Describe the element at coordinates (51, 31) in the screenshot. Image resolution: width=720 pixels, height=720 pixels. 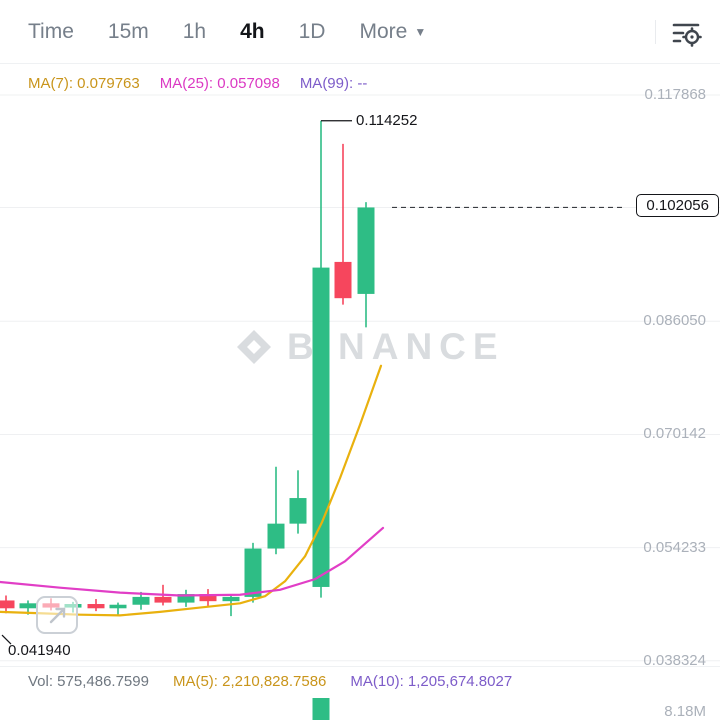
I see `tab-time: Time` at that location.